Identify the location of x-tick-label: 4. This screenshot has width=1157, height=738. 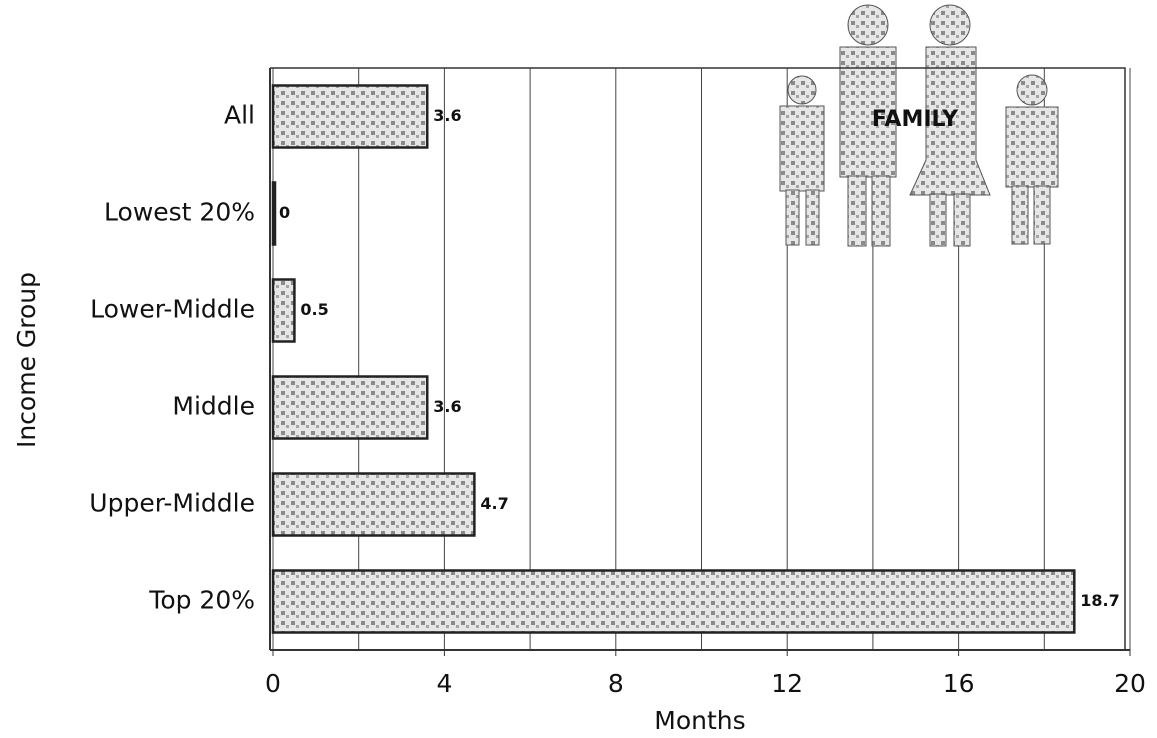
(444, 683).